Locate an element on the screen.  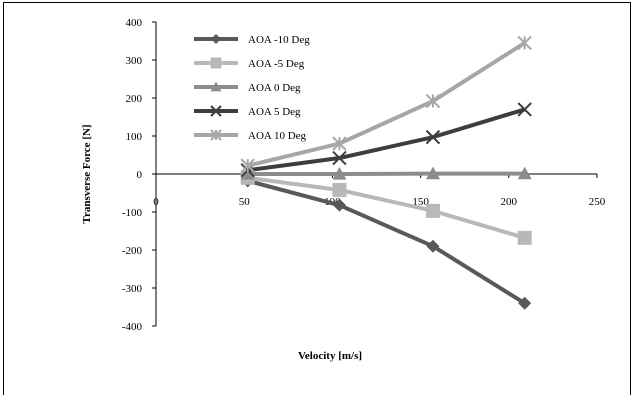
legend-item: AOA 0 Deg is located at coordinates (247, 87).